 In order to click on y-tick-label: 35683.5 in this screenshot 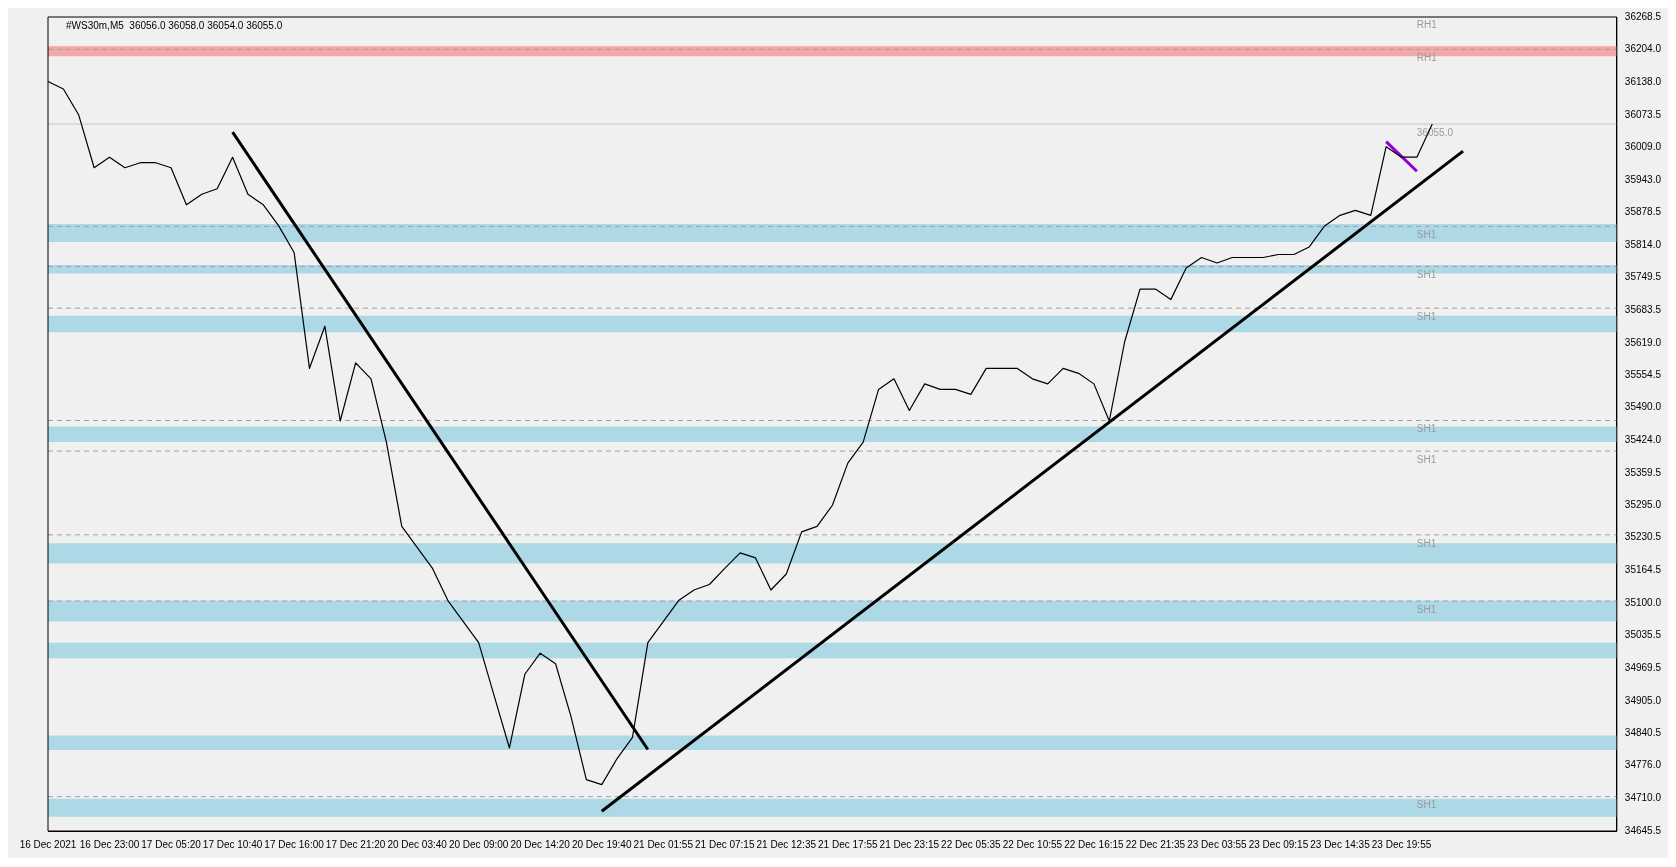, I will do `click(1643, 310)`.